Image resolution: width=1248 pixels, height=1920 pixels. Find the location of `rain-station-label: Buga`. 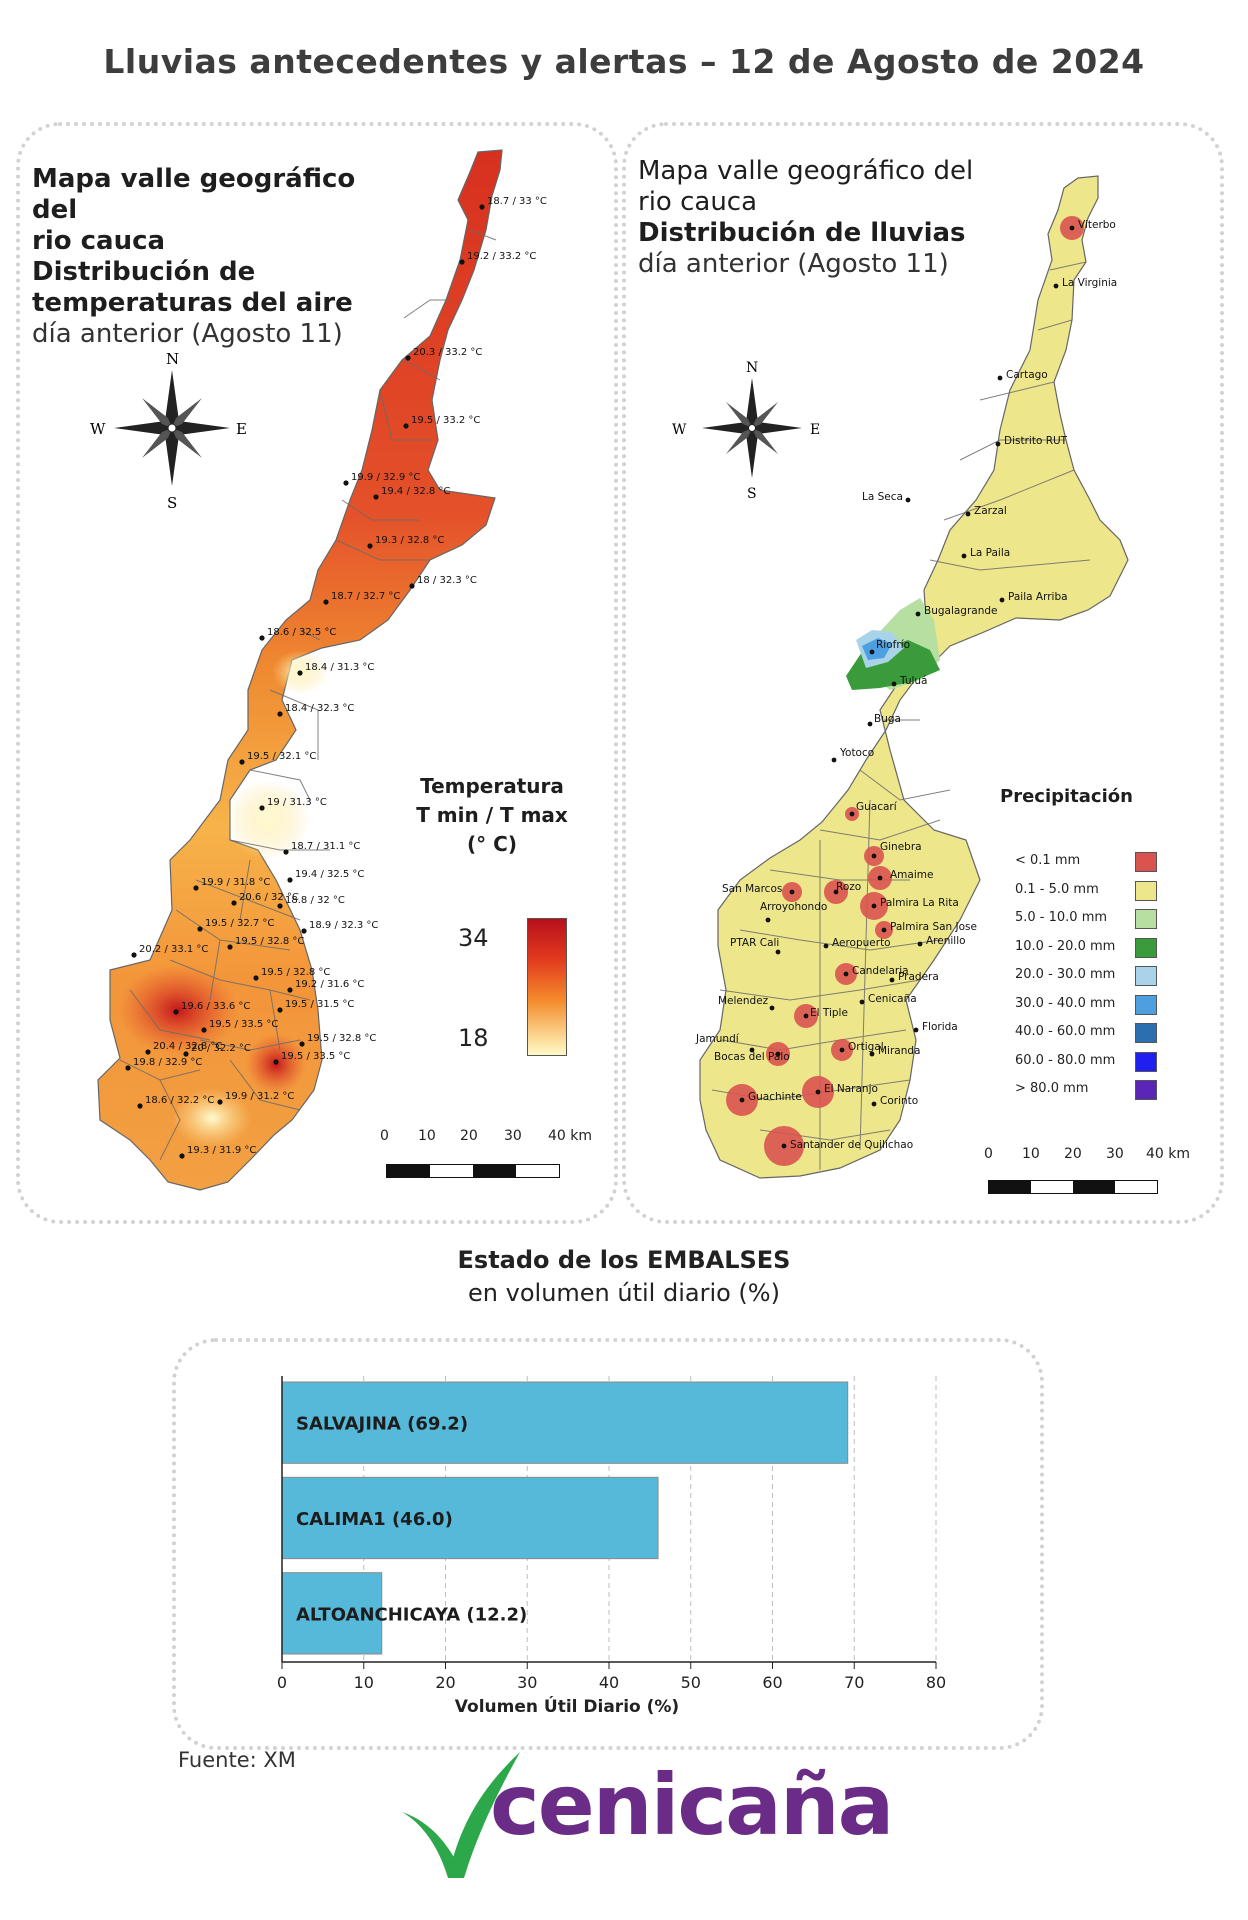

rain-station-label: Buga is located at coordinates (887, 719).